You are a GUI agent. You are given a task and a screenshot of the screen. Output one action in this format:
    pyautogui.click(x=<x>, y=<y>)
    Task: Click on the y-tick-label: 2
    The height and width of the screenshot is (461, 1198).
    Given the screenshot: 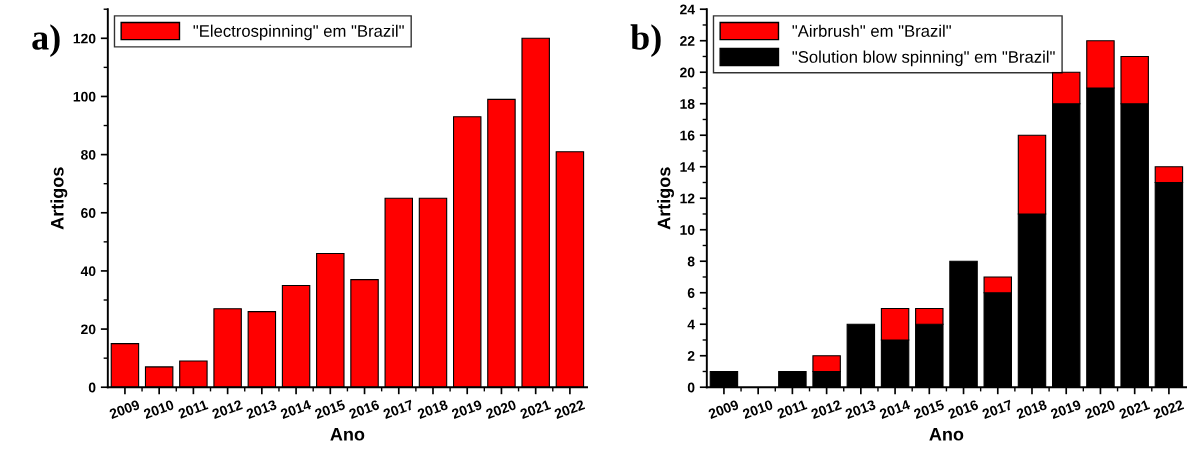 What is the action you would take?
    pyautogui.click(x=691, y=356)
    